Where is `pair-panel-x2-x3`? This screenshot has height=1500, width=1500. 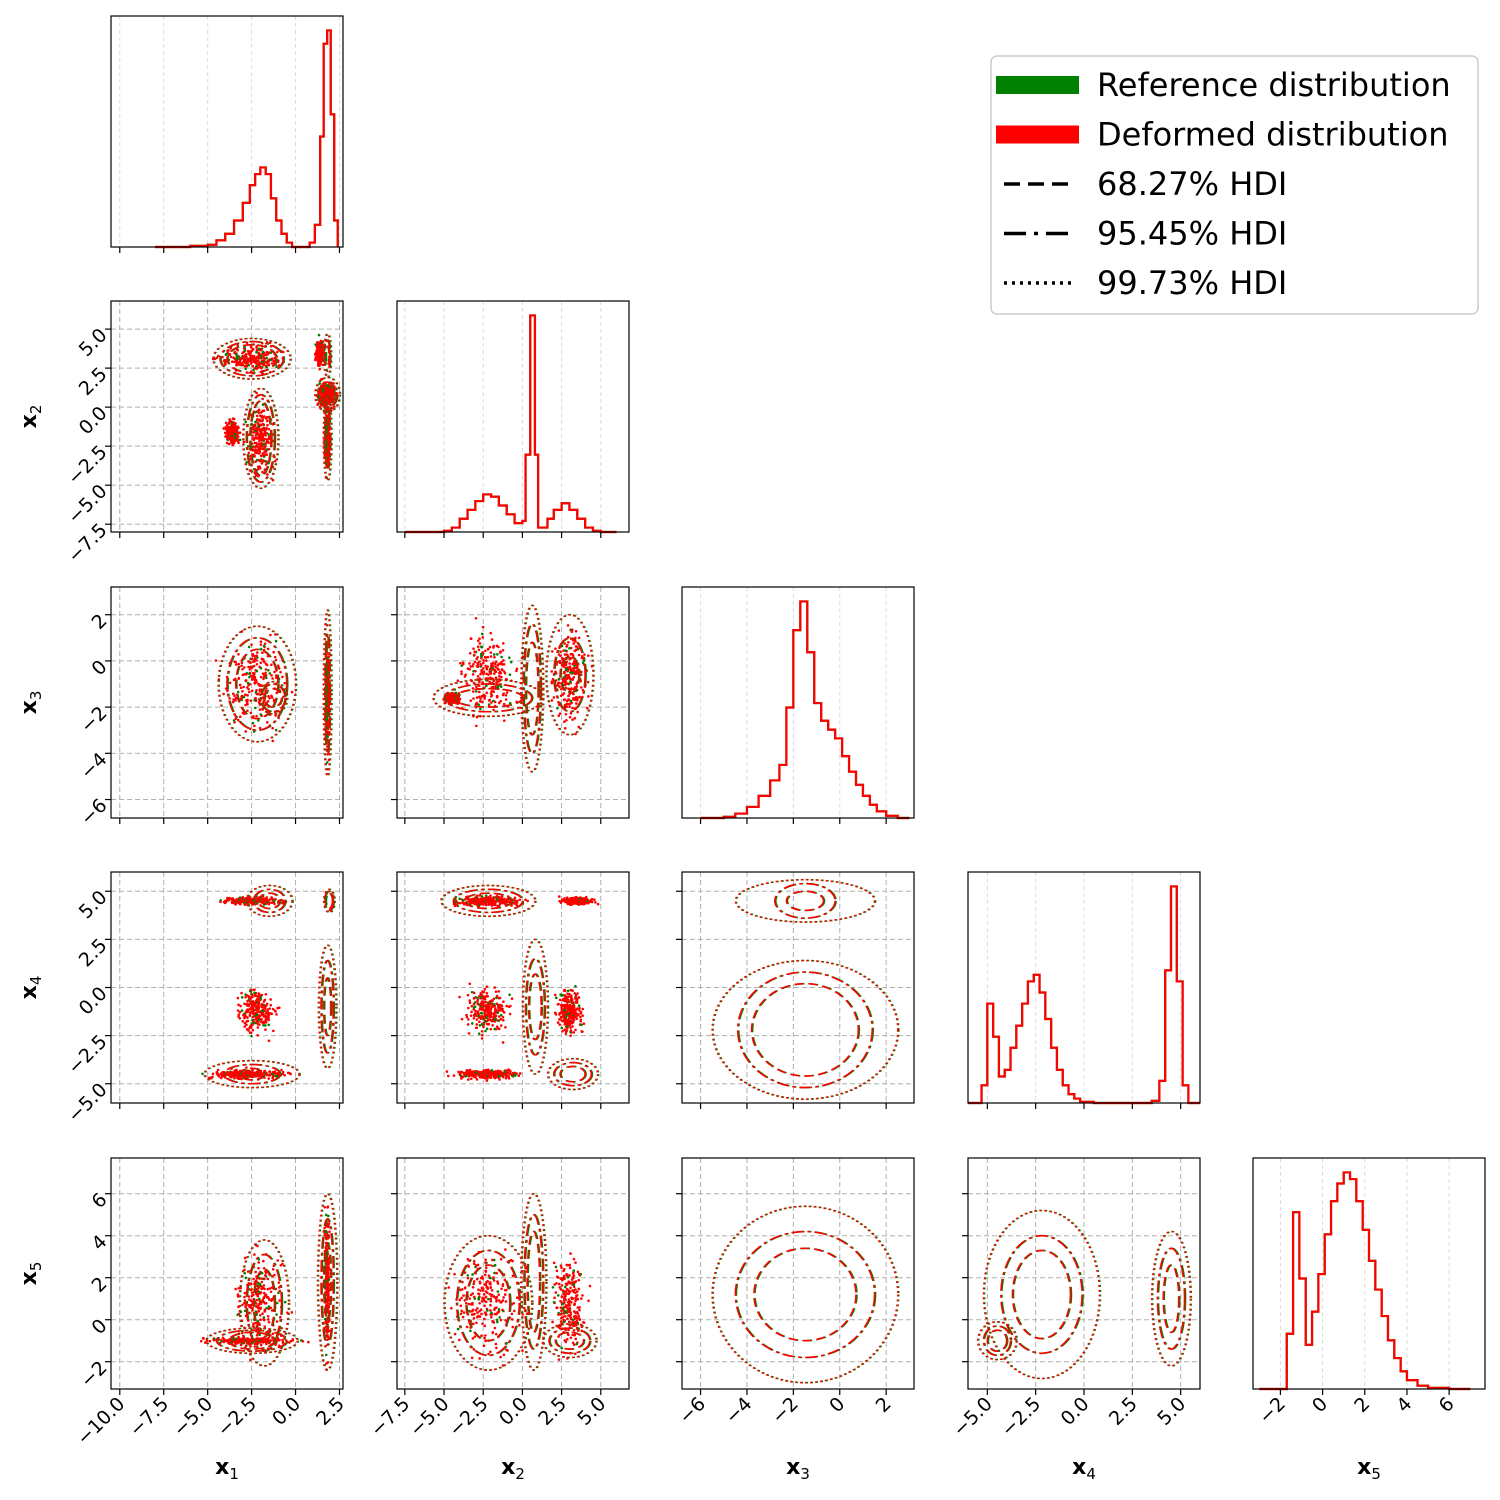
pair-panel-x2-x3 is located at coordinates (513, 702).